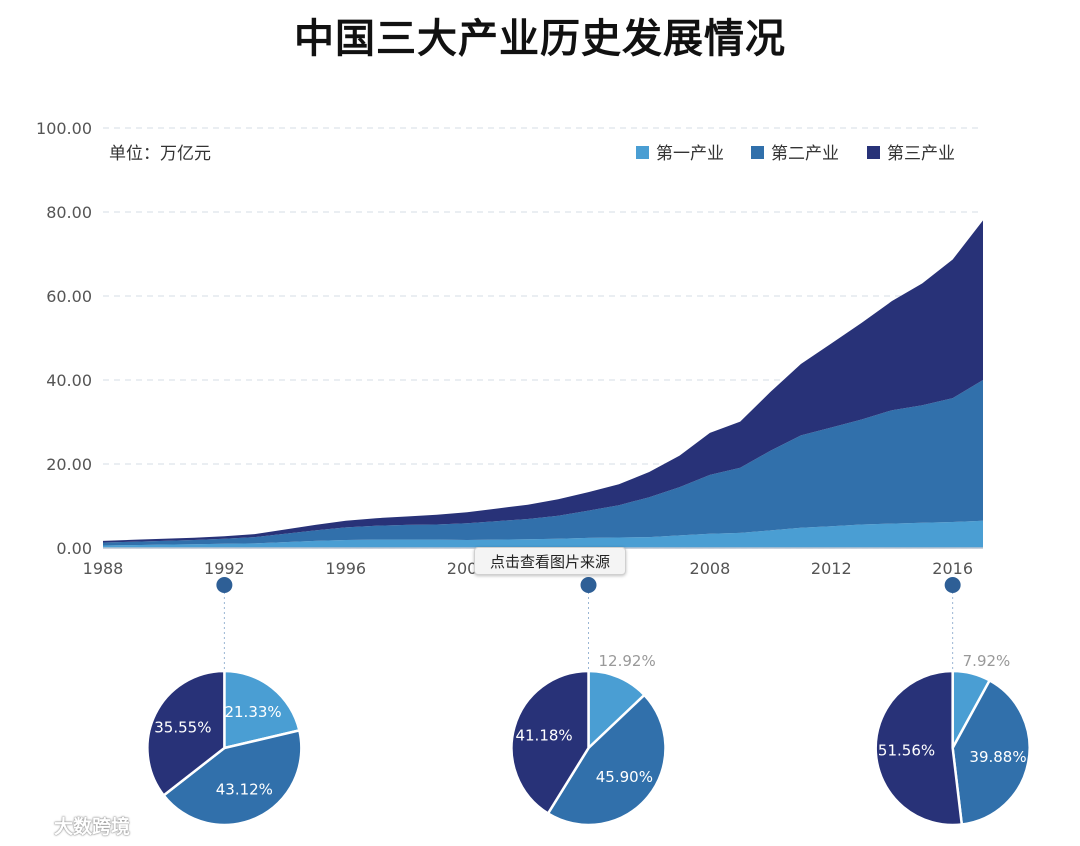 The width and height of the screenshot is (1080, 846). I want to click on x-tick-label: 2016, so click(952, 568).